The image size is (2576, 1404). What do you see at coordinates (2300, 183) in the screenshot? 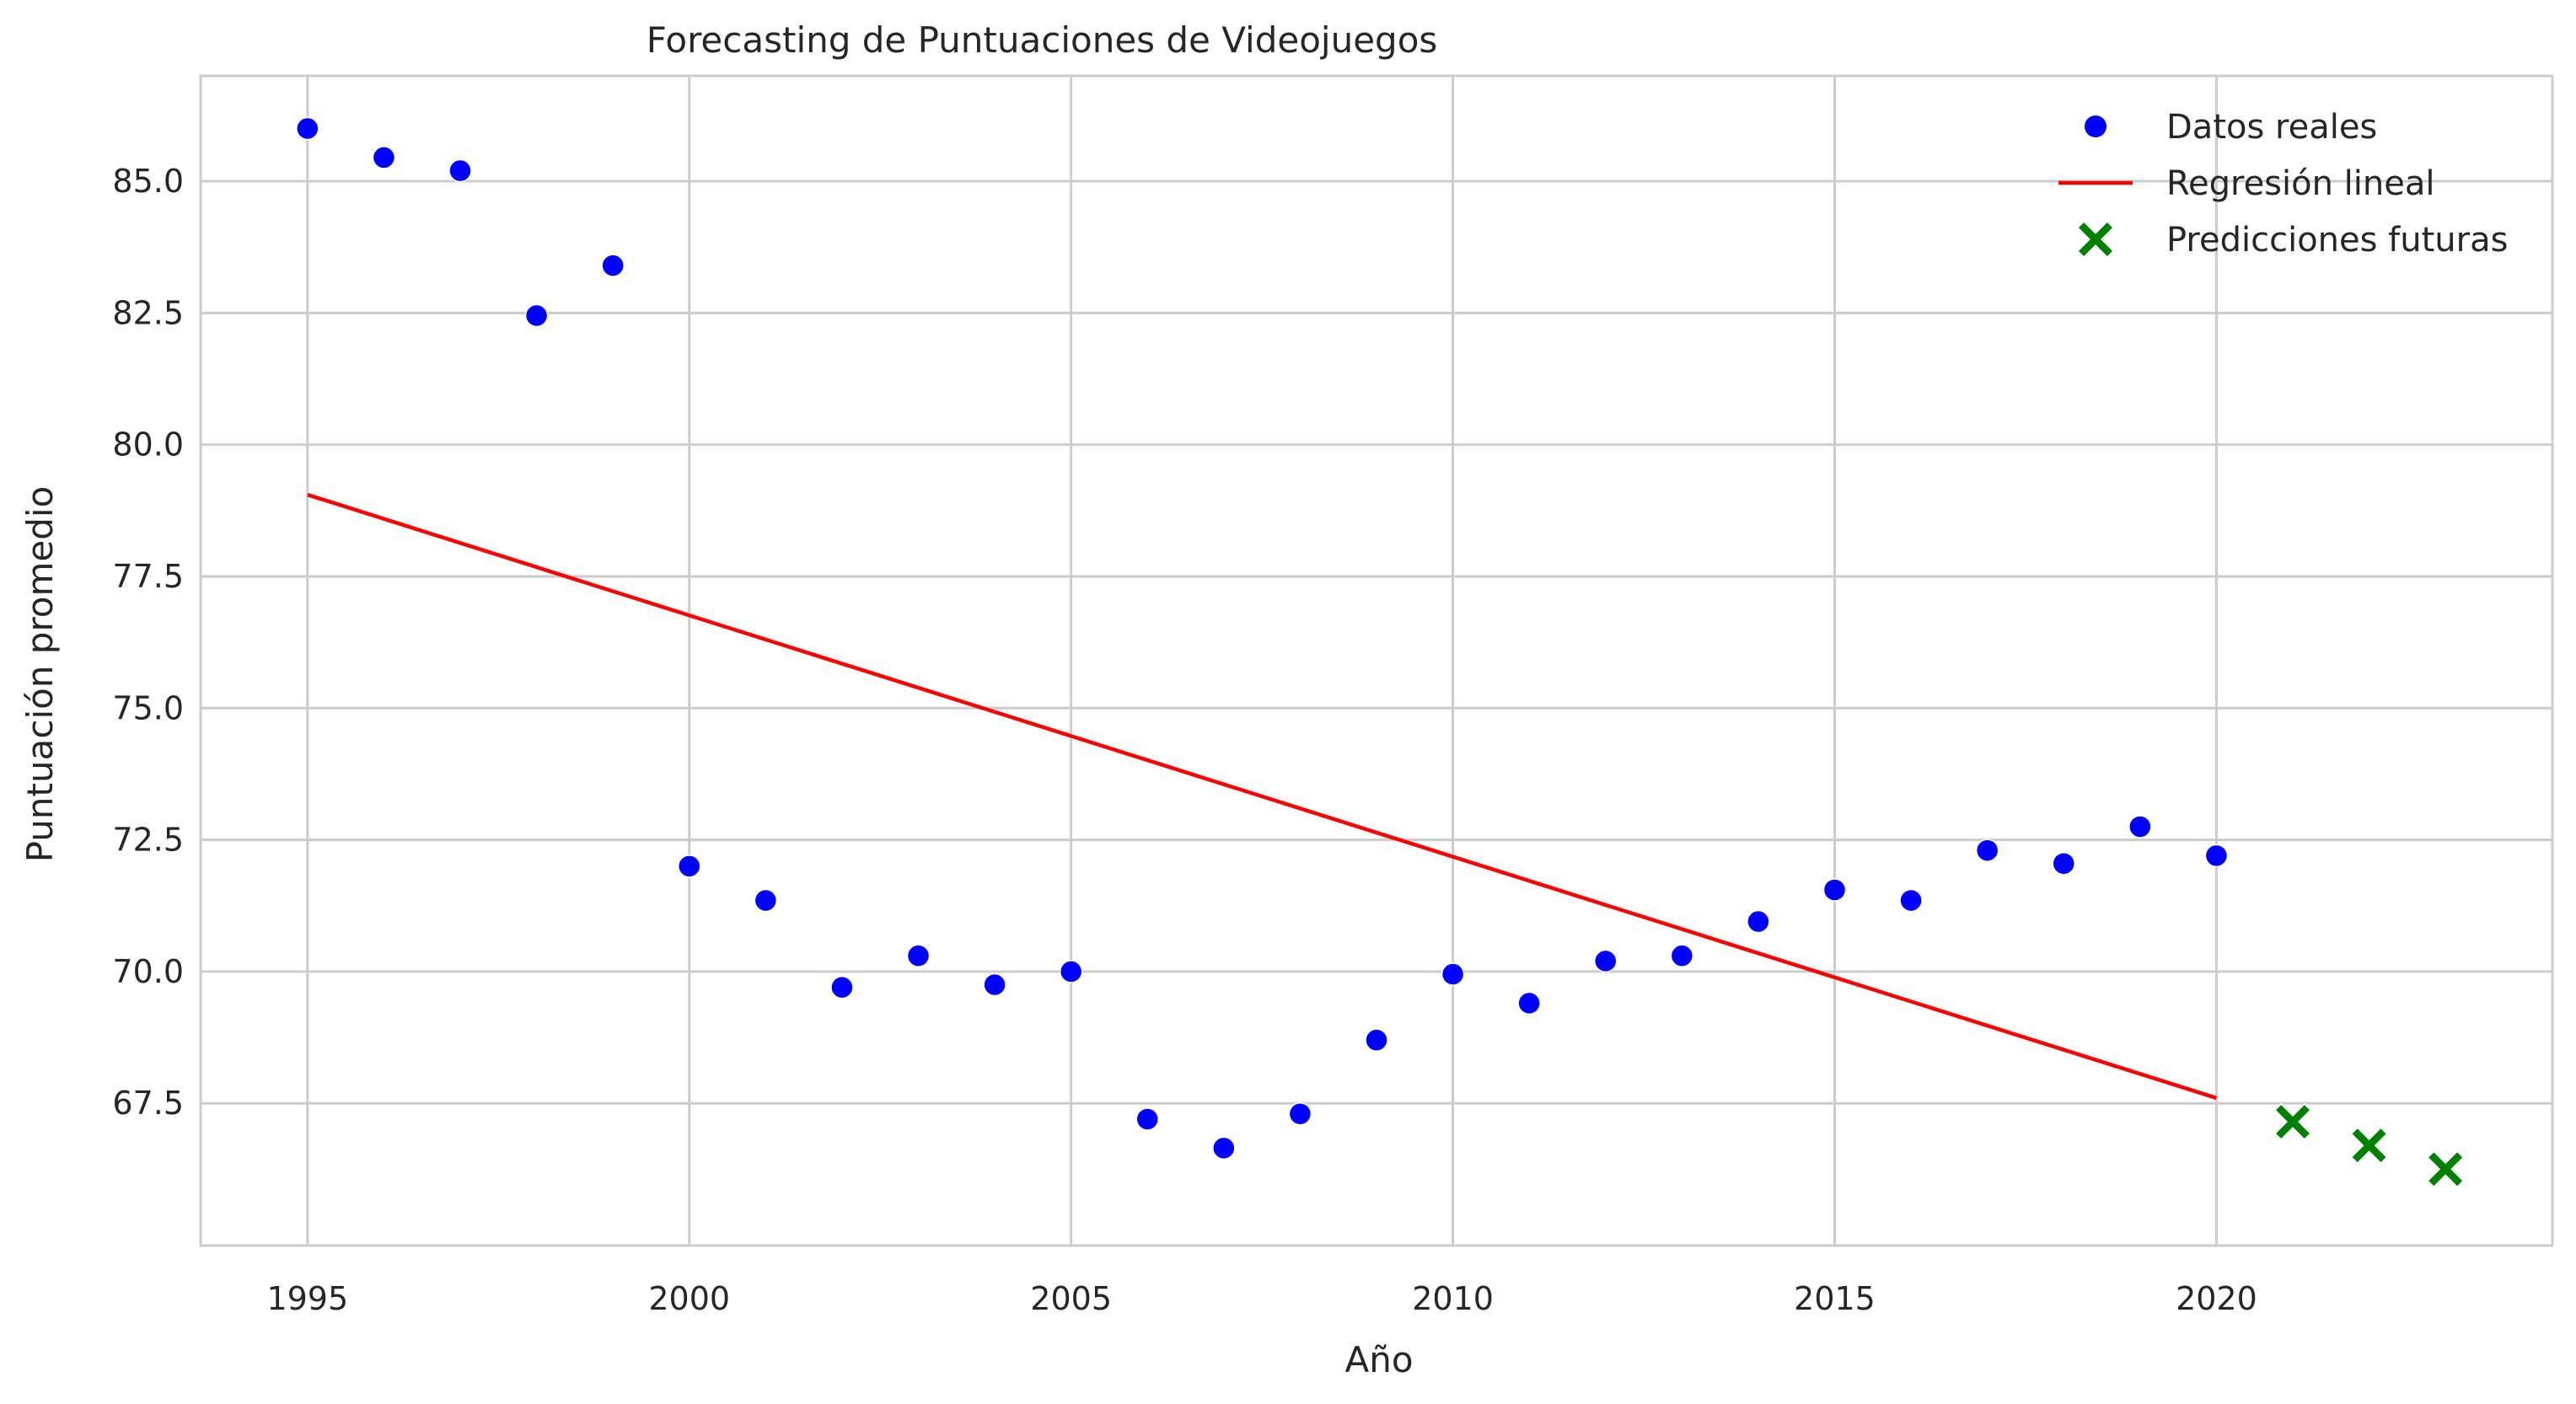
I see `legend-label: Regresión lineal` at bounding box center [2300, 183].